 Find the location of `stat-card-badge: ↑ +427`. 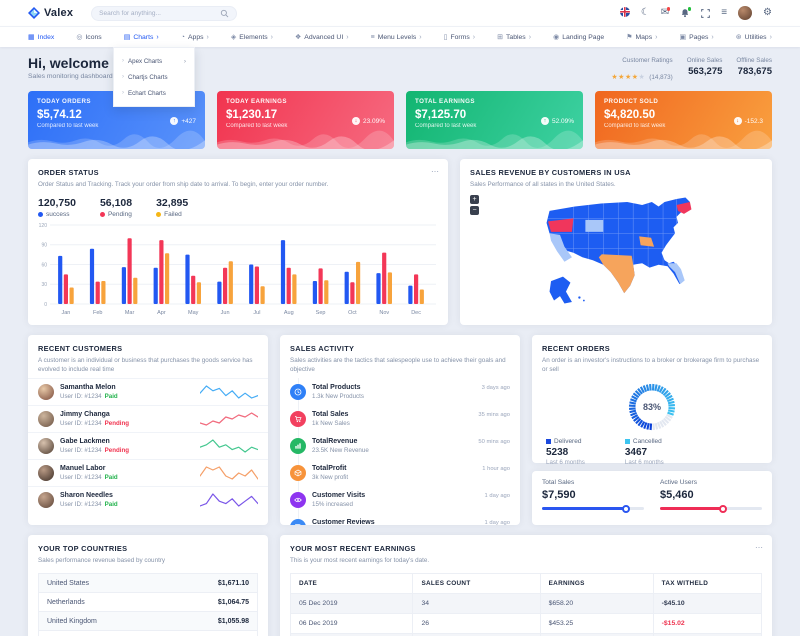

stat-card-badge: ↑ +427 is located at coordinates (183, 121).